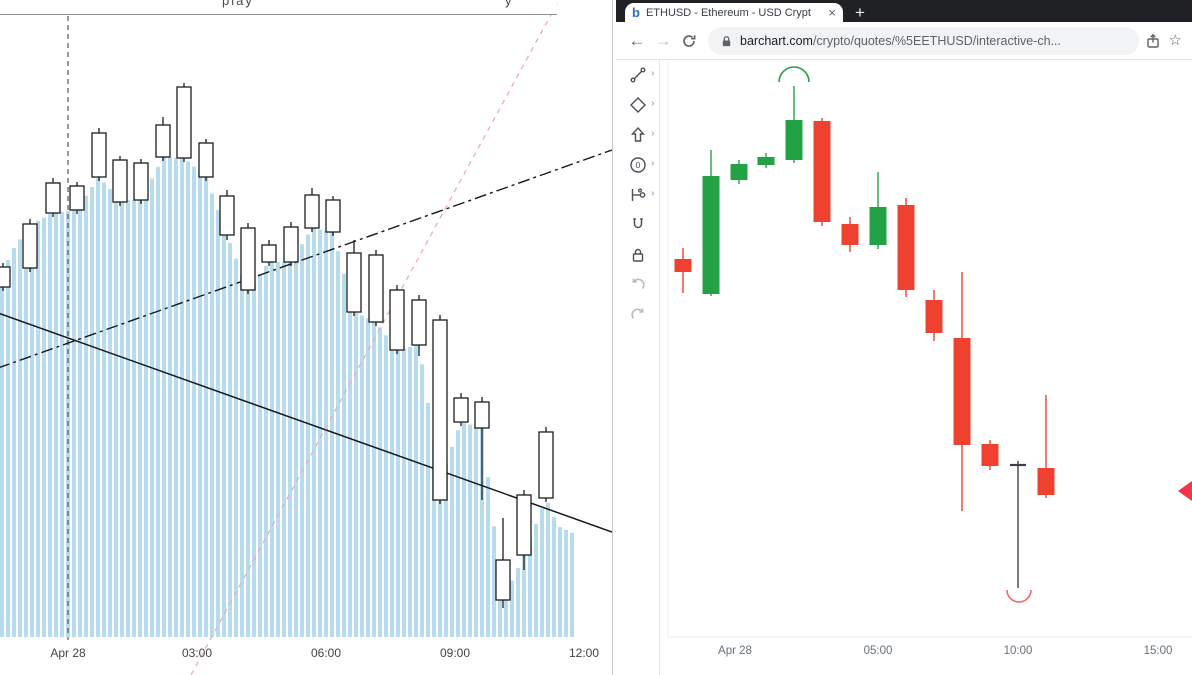 The width and height of the screenshot is (1192, 675). Describe the element at coordinates (1158, 651) in the screenshot. I see `x-axis-label: 15:00` at that location.